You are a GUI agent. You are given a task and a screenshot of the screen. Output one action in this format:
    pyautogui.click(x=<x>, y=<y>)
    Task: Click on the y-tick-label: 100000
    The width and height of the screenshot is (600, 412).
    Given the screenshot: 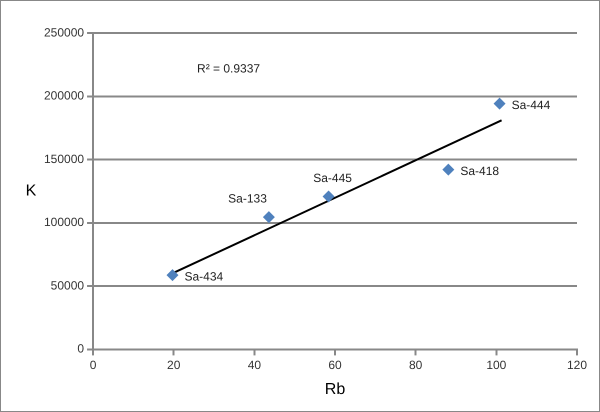 What is the action you would take?
    pyautogui.click(x=64, y=222)
    